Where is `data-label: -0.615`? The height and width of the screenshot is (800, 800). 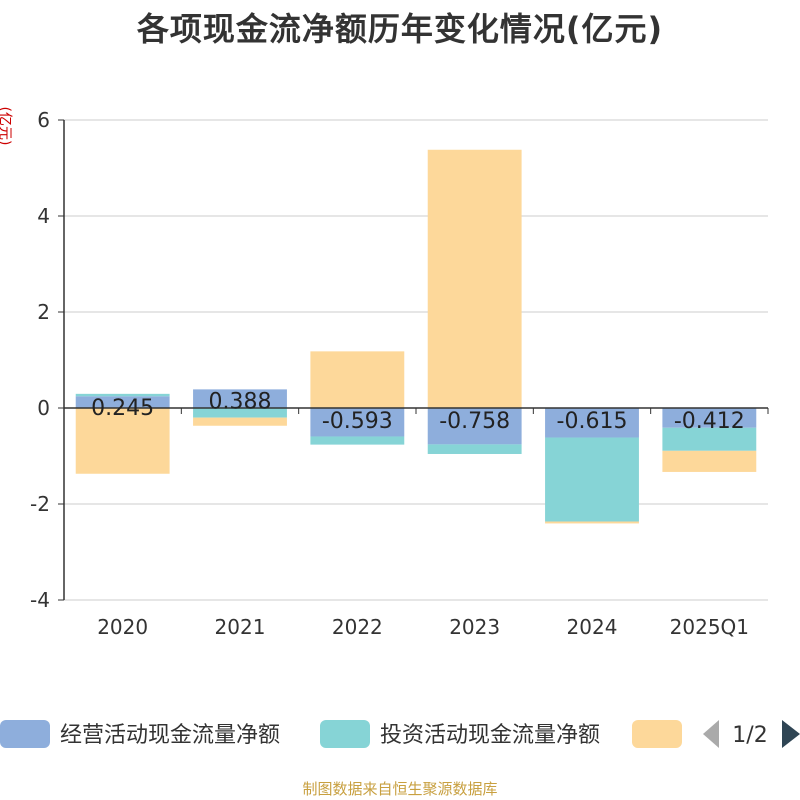 data-label: -0.615 is located at coordinates (592, 421).